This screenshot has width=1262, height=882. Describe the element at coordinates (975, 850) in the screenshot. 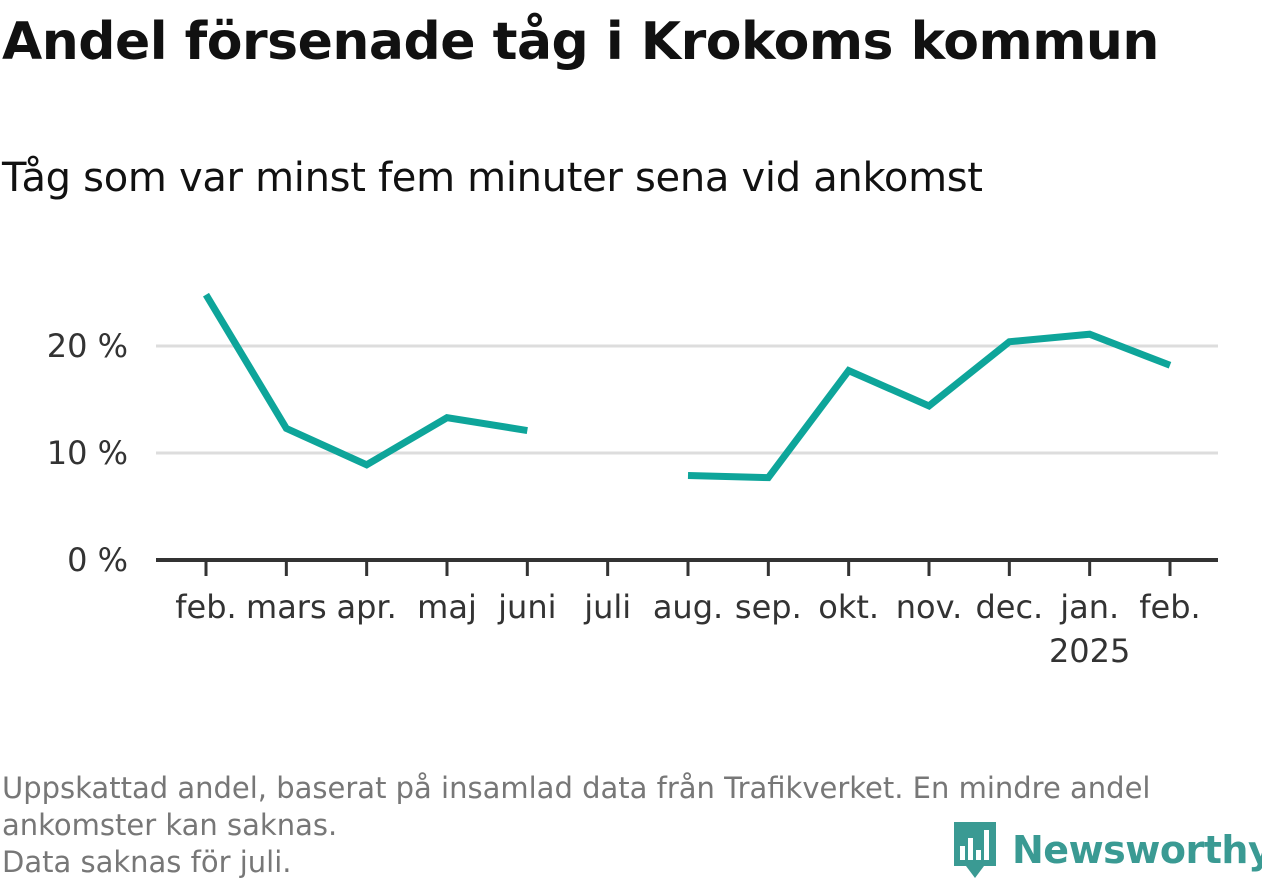

I see `newsworthy-chart-logo-icon` at that location.